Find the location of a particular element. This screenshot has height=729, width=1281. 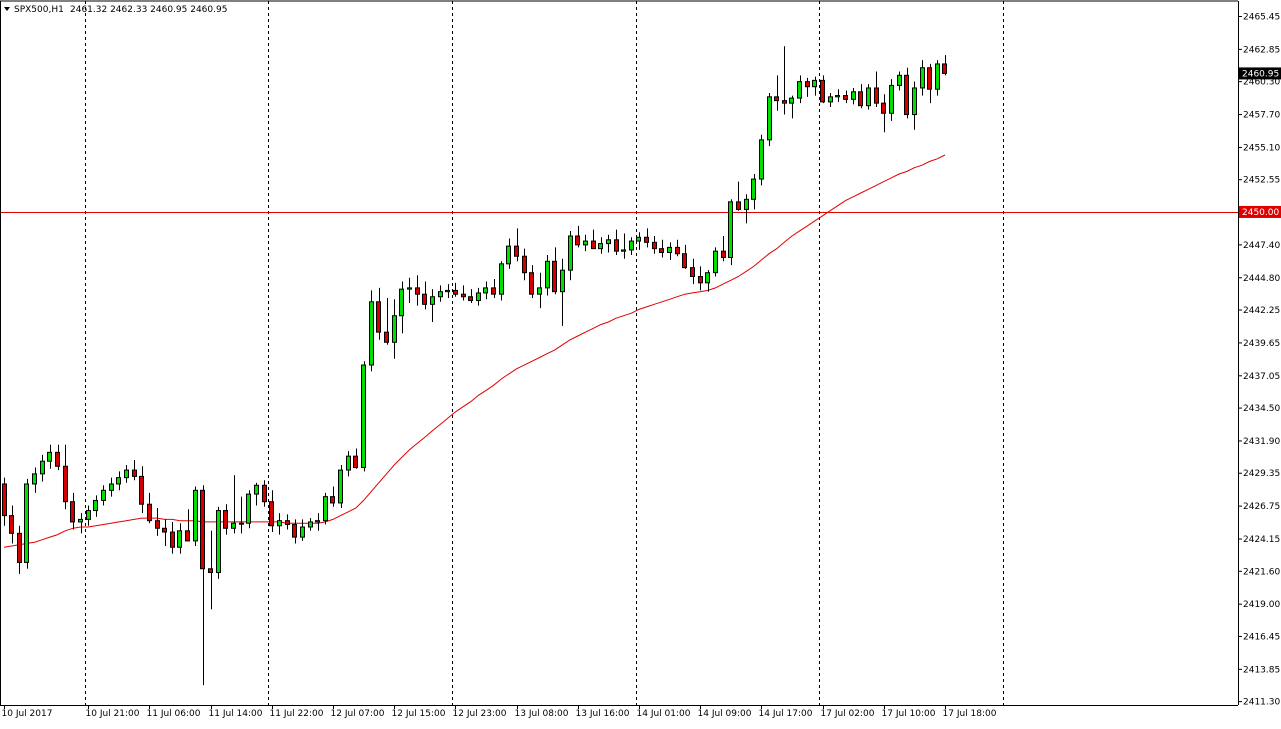

level-price-tag: 2450.00 is located at coordinates (1260, 211).